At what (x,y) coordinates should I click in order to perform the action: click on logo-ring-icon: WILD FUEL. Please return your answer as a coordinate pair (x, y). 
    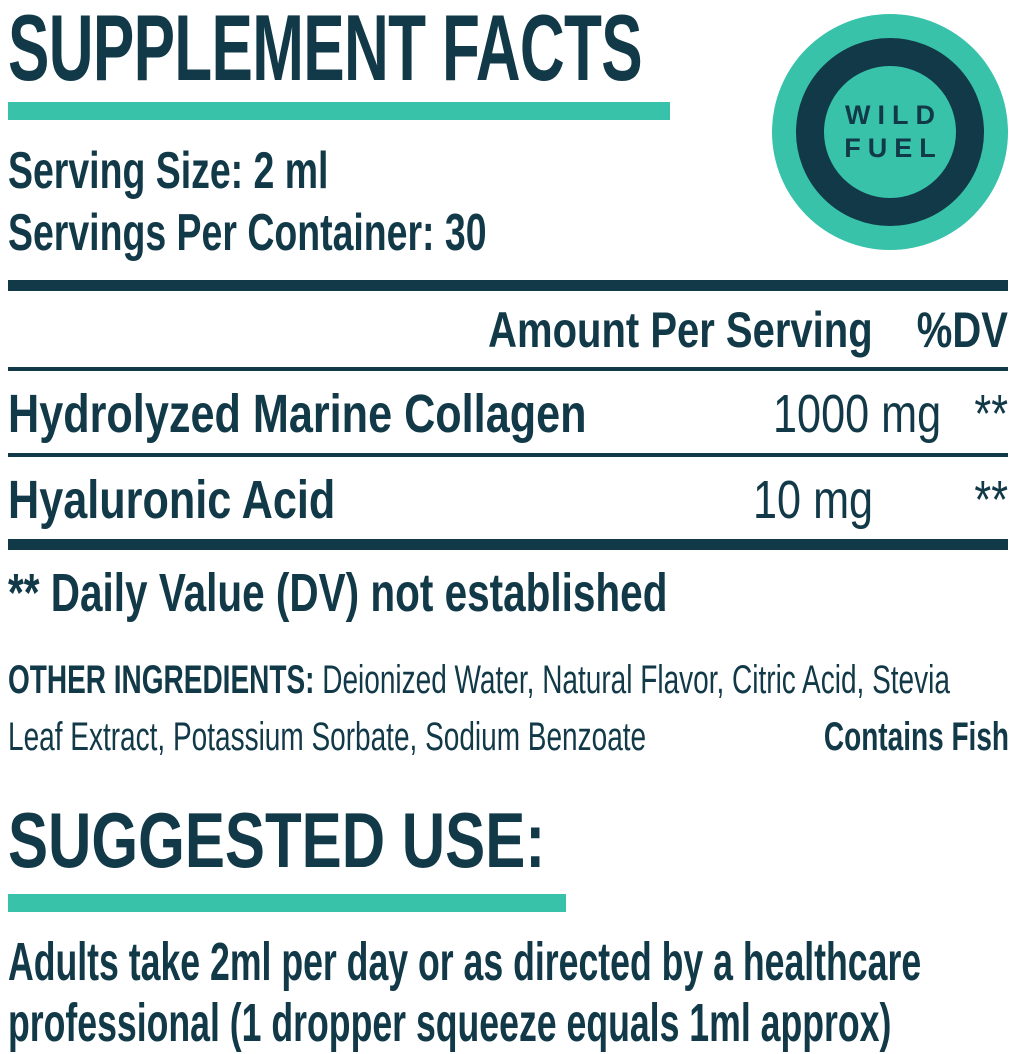
    Looking at the image, I should click on (890, 132).